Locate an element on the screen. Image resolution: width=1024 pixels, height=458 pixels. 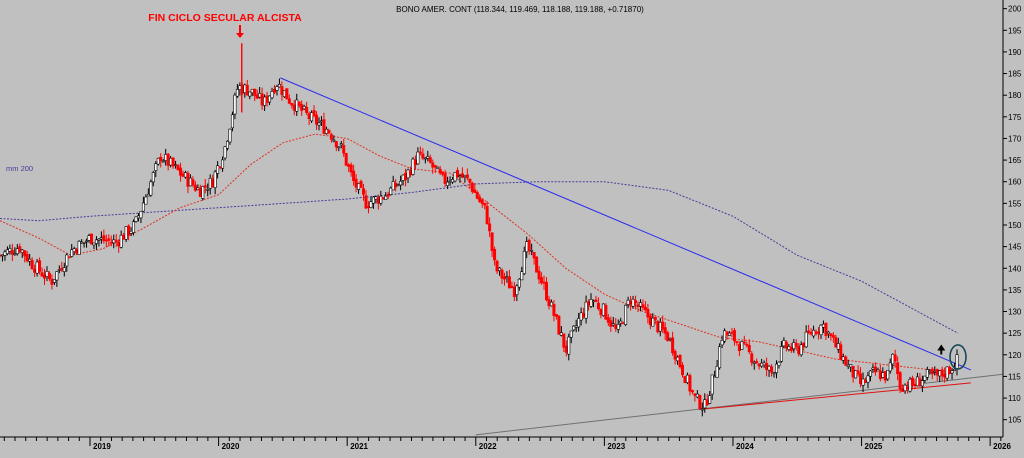
x-tick-label: 2021 is located at coordinates (359, 446).